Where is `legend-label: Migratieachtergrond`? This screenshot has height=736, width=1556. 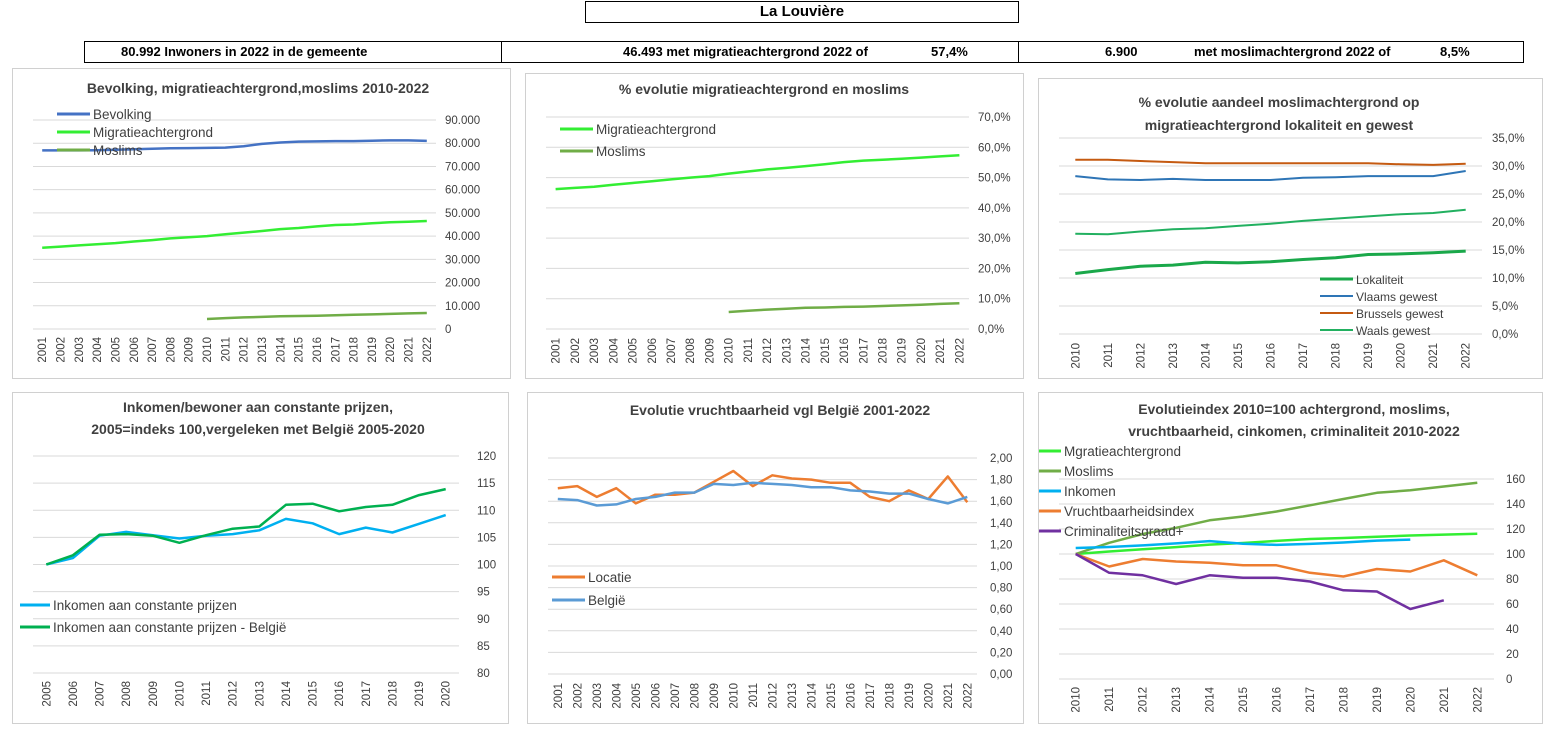
legend-label: Migratieachtergrond is located at coordinates (153, 132).